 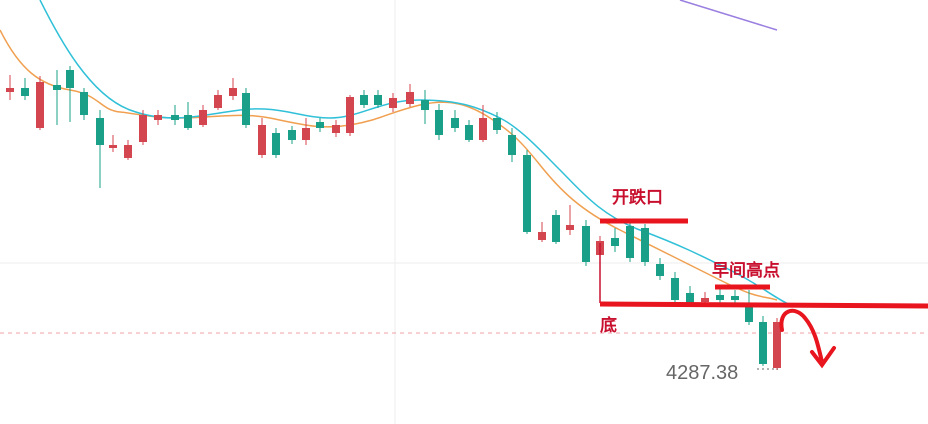 I want to click on annotation-arrow, so click(x=807, y=338).